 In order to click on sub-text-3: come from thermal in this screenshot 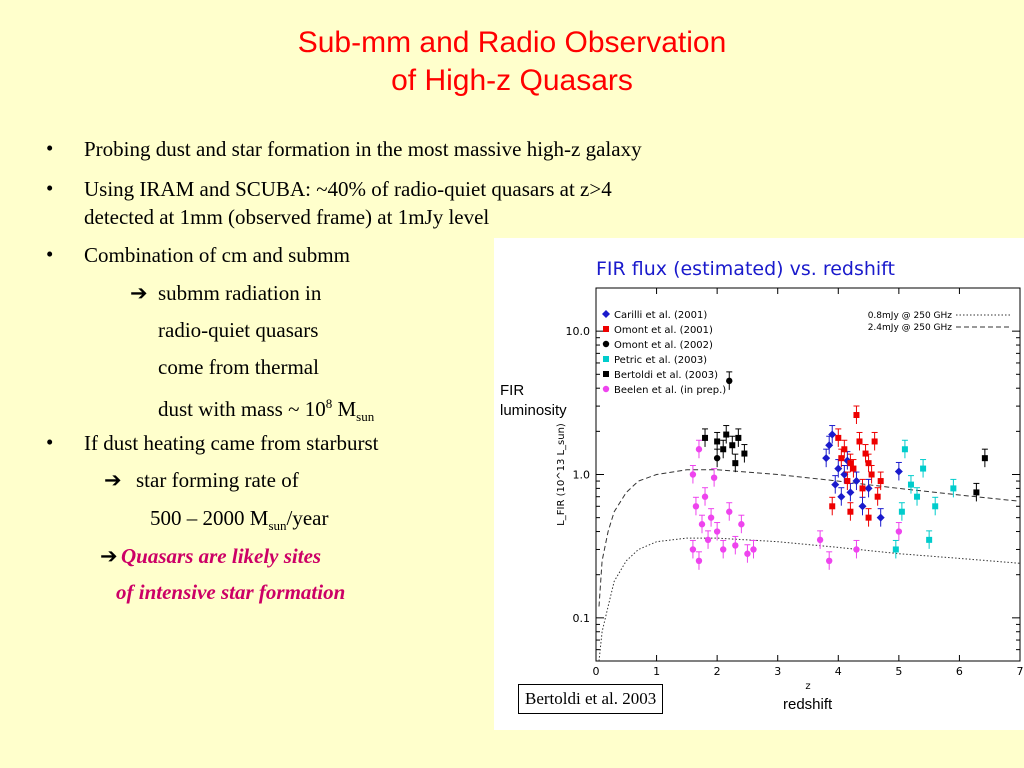, I will do `click(238, 367)`.